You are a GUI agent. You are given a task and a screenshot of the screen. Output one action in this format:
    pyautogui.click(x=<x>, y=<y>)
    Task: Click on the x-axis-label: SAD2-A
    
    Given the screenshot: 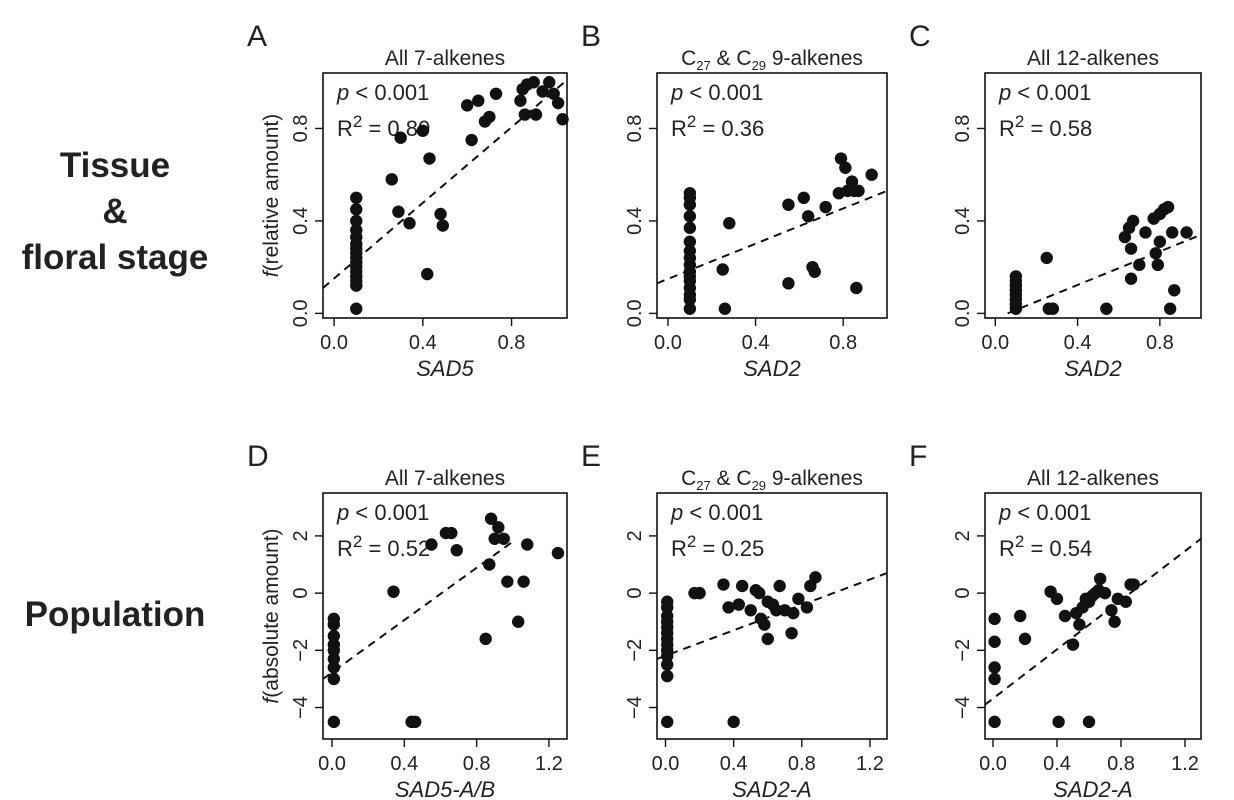 What is the action you would take?
    pyautogui.click(x=771, y=788)
    